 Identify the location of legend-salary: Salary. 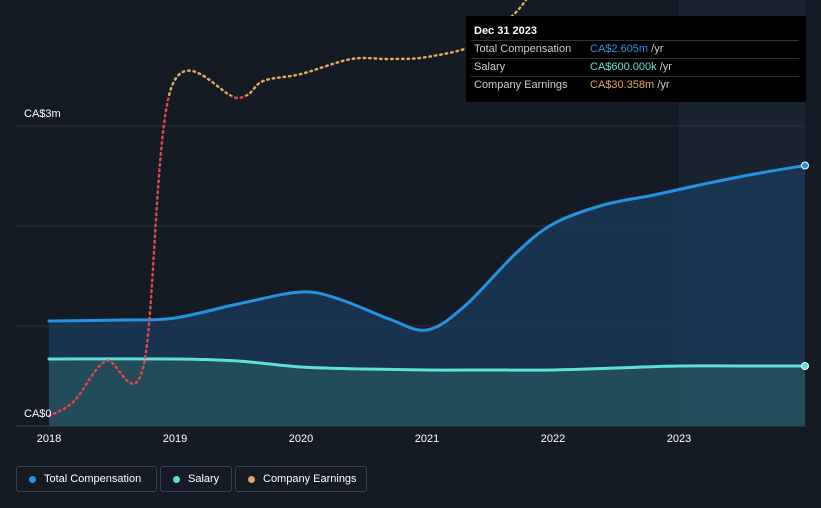
(196, 479).